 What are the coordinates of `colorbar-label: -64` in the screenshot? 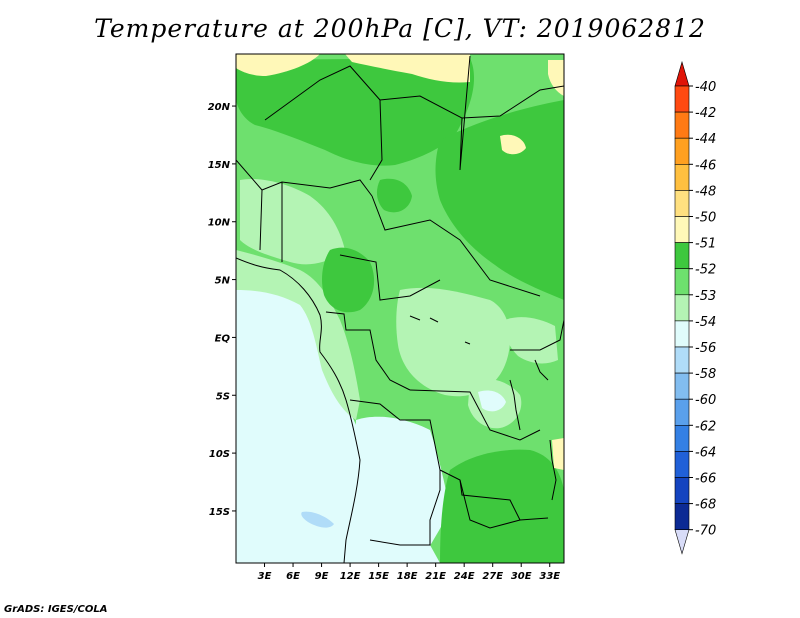 It's located at (705, 452).